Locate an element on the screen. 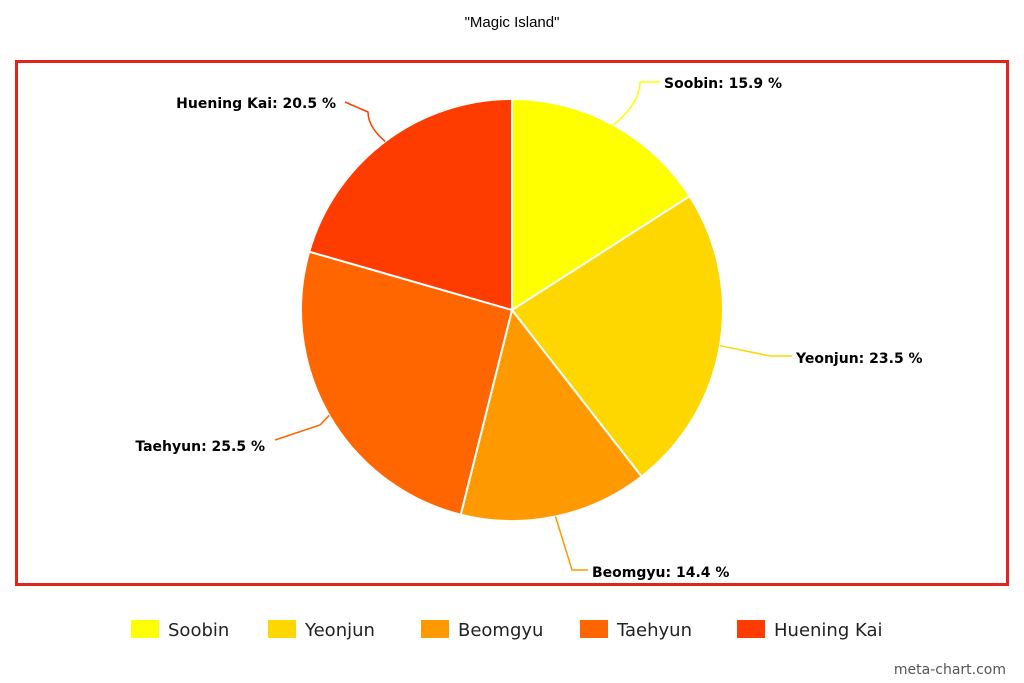  slice-yeonjun is located at coordinates (617, 336).